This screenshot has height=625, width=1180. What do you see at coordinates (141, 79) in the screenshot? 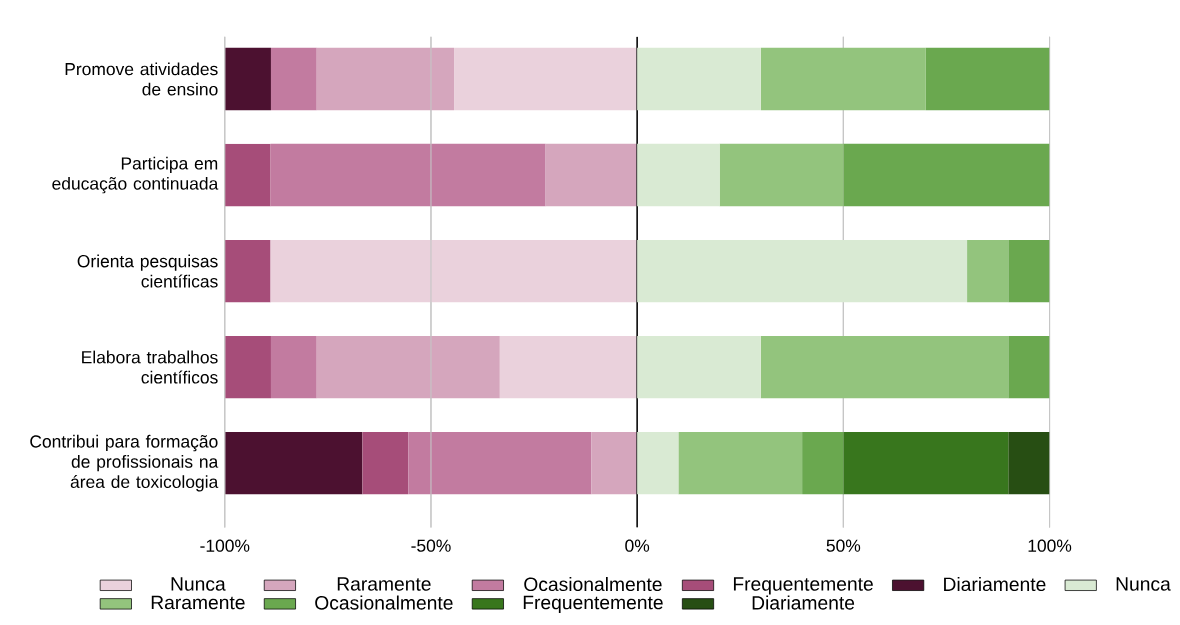
I see `y-tick-label: Promove atividades de ensino` at bounding box center [141, 79].